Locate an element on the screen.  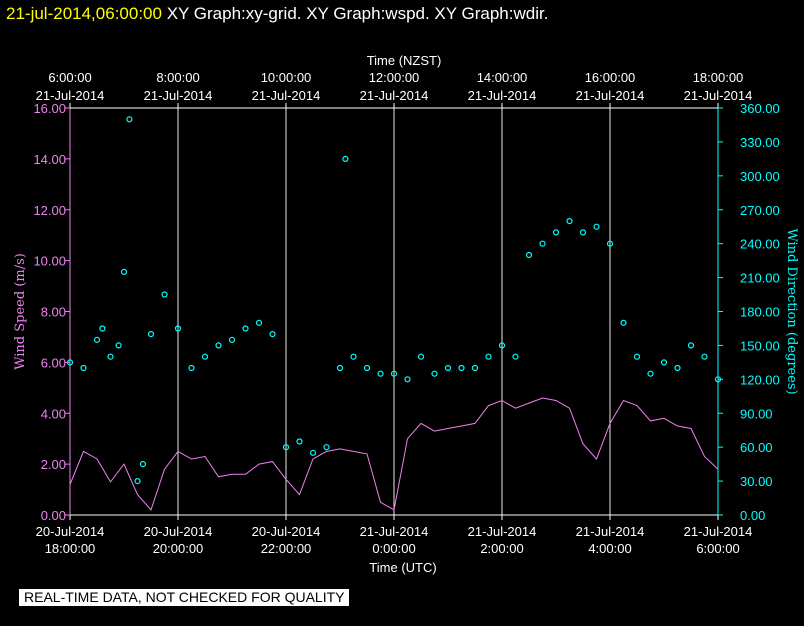
left-tick-label: 14.00 is located at coordinates (49, 159).